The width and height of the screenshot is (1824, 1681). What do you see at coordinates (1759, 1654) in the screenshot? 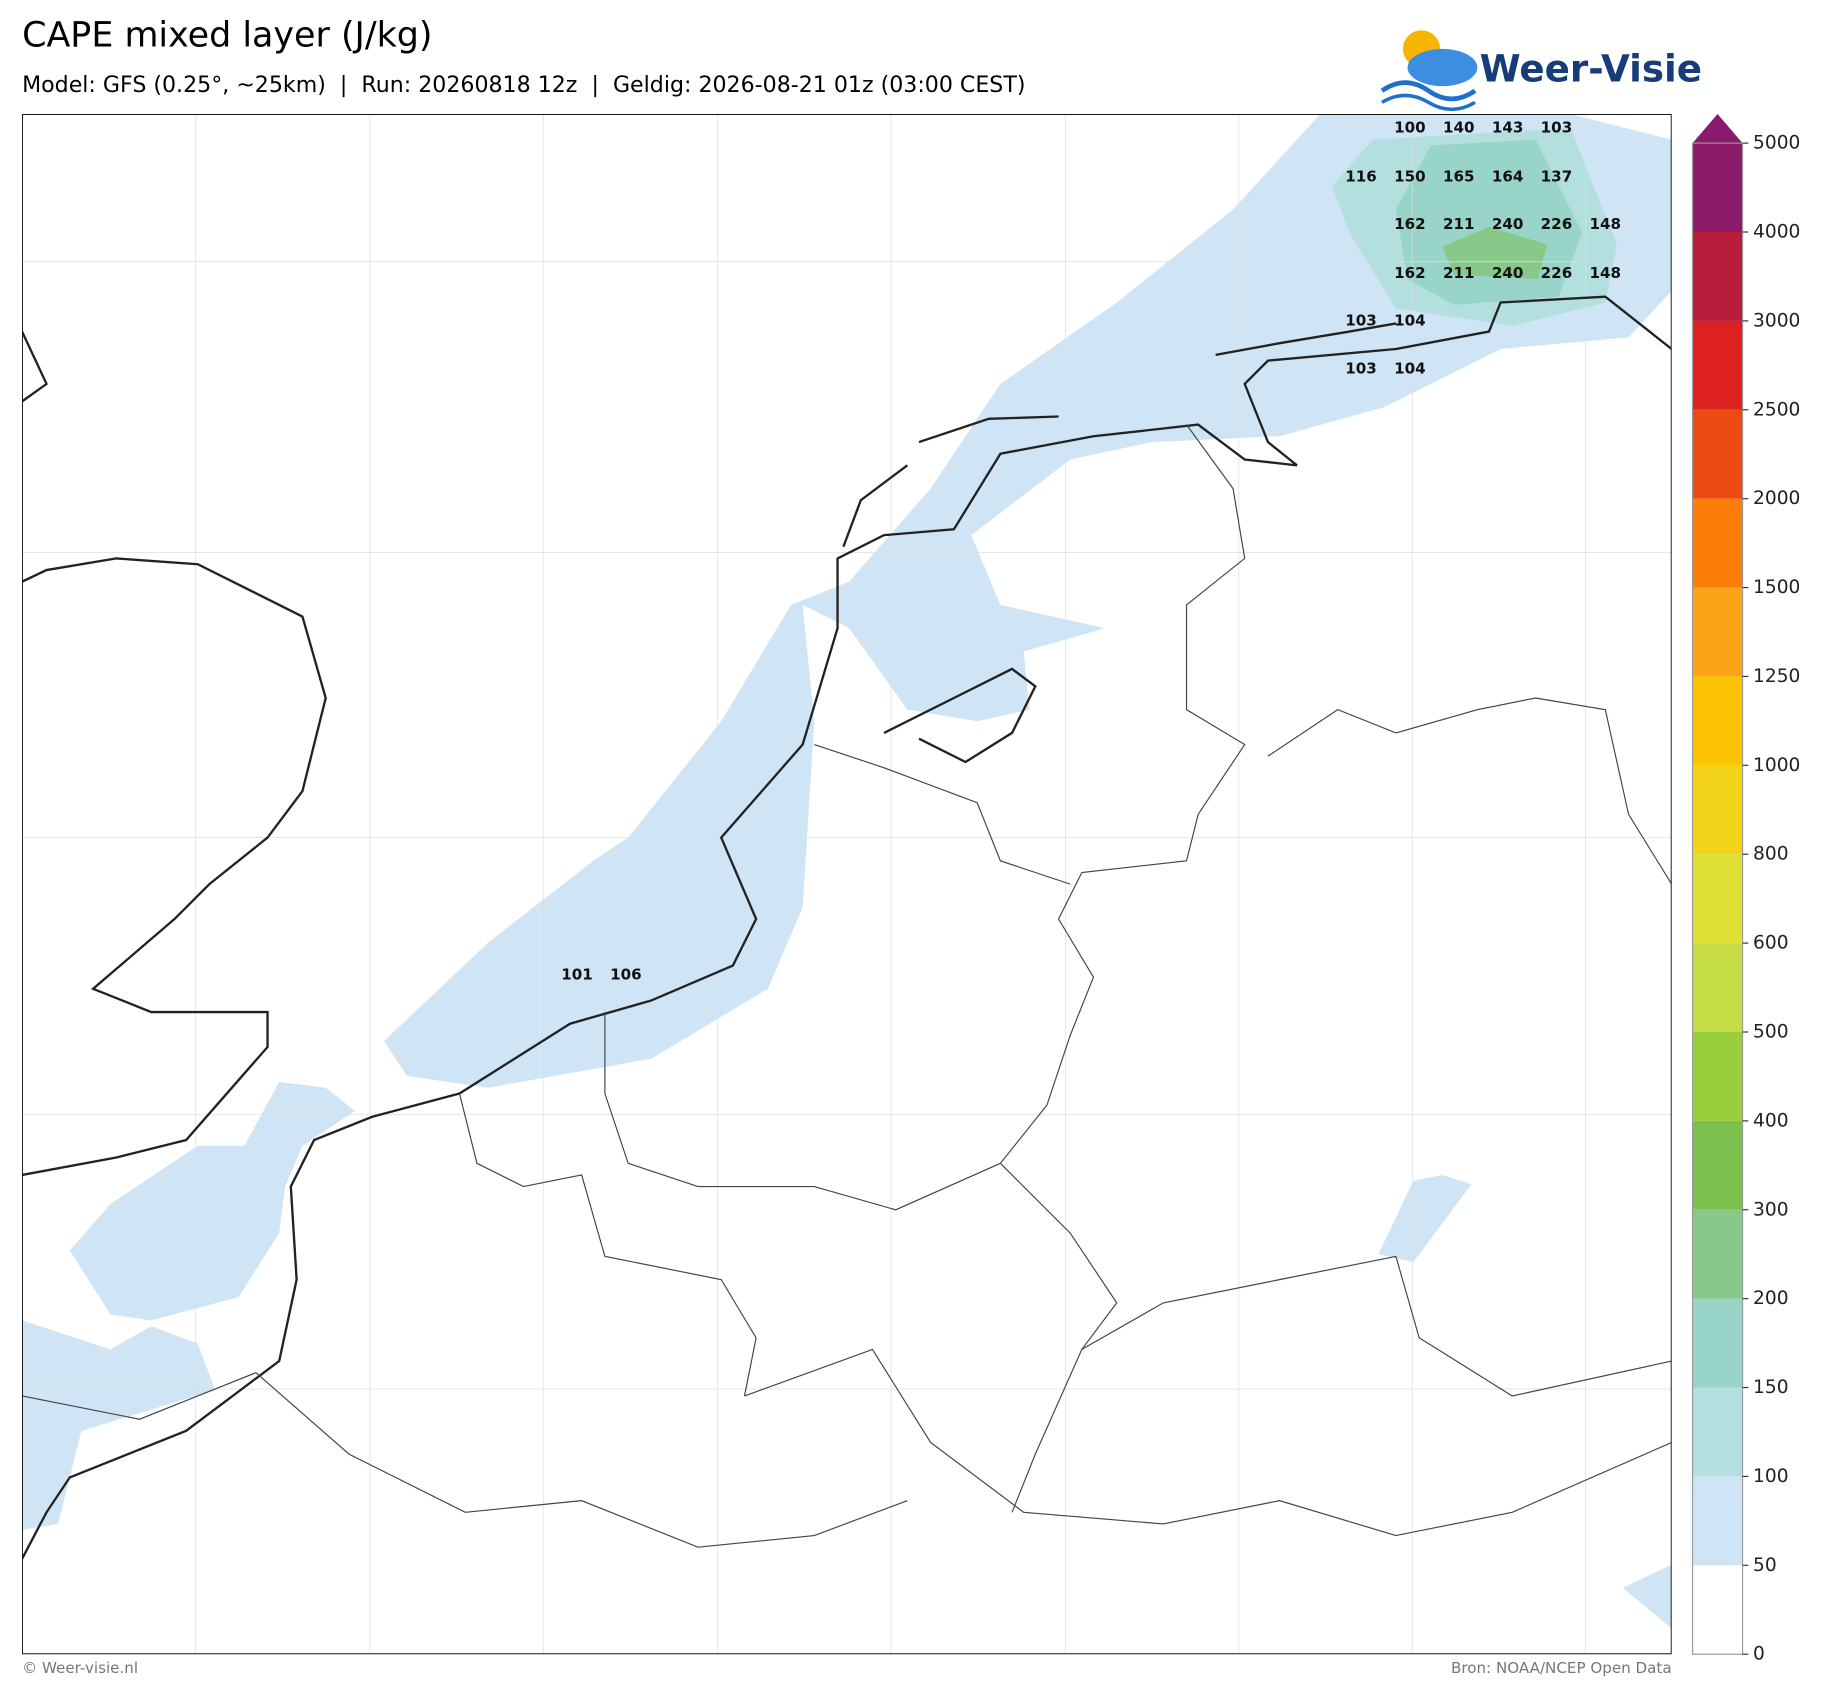
I see `colorbar-tick-label: 0` at bounding box center [1759, 1654].